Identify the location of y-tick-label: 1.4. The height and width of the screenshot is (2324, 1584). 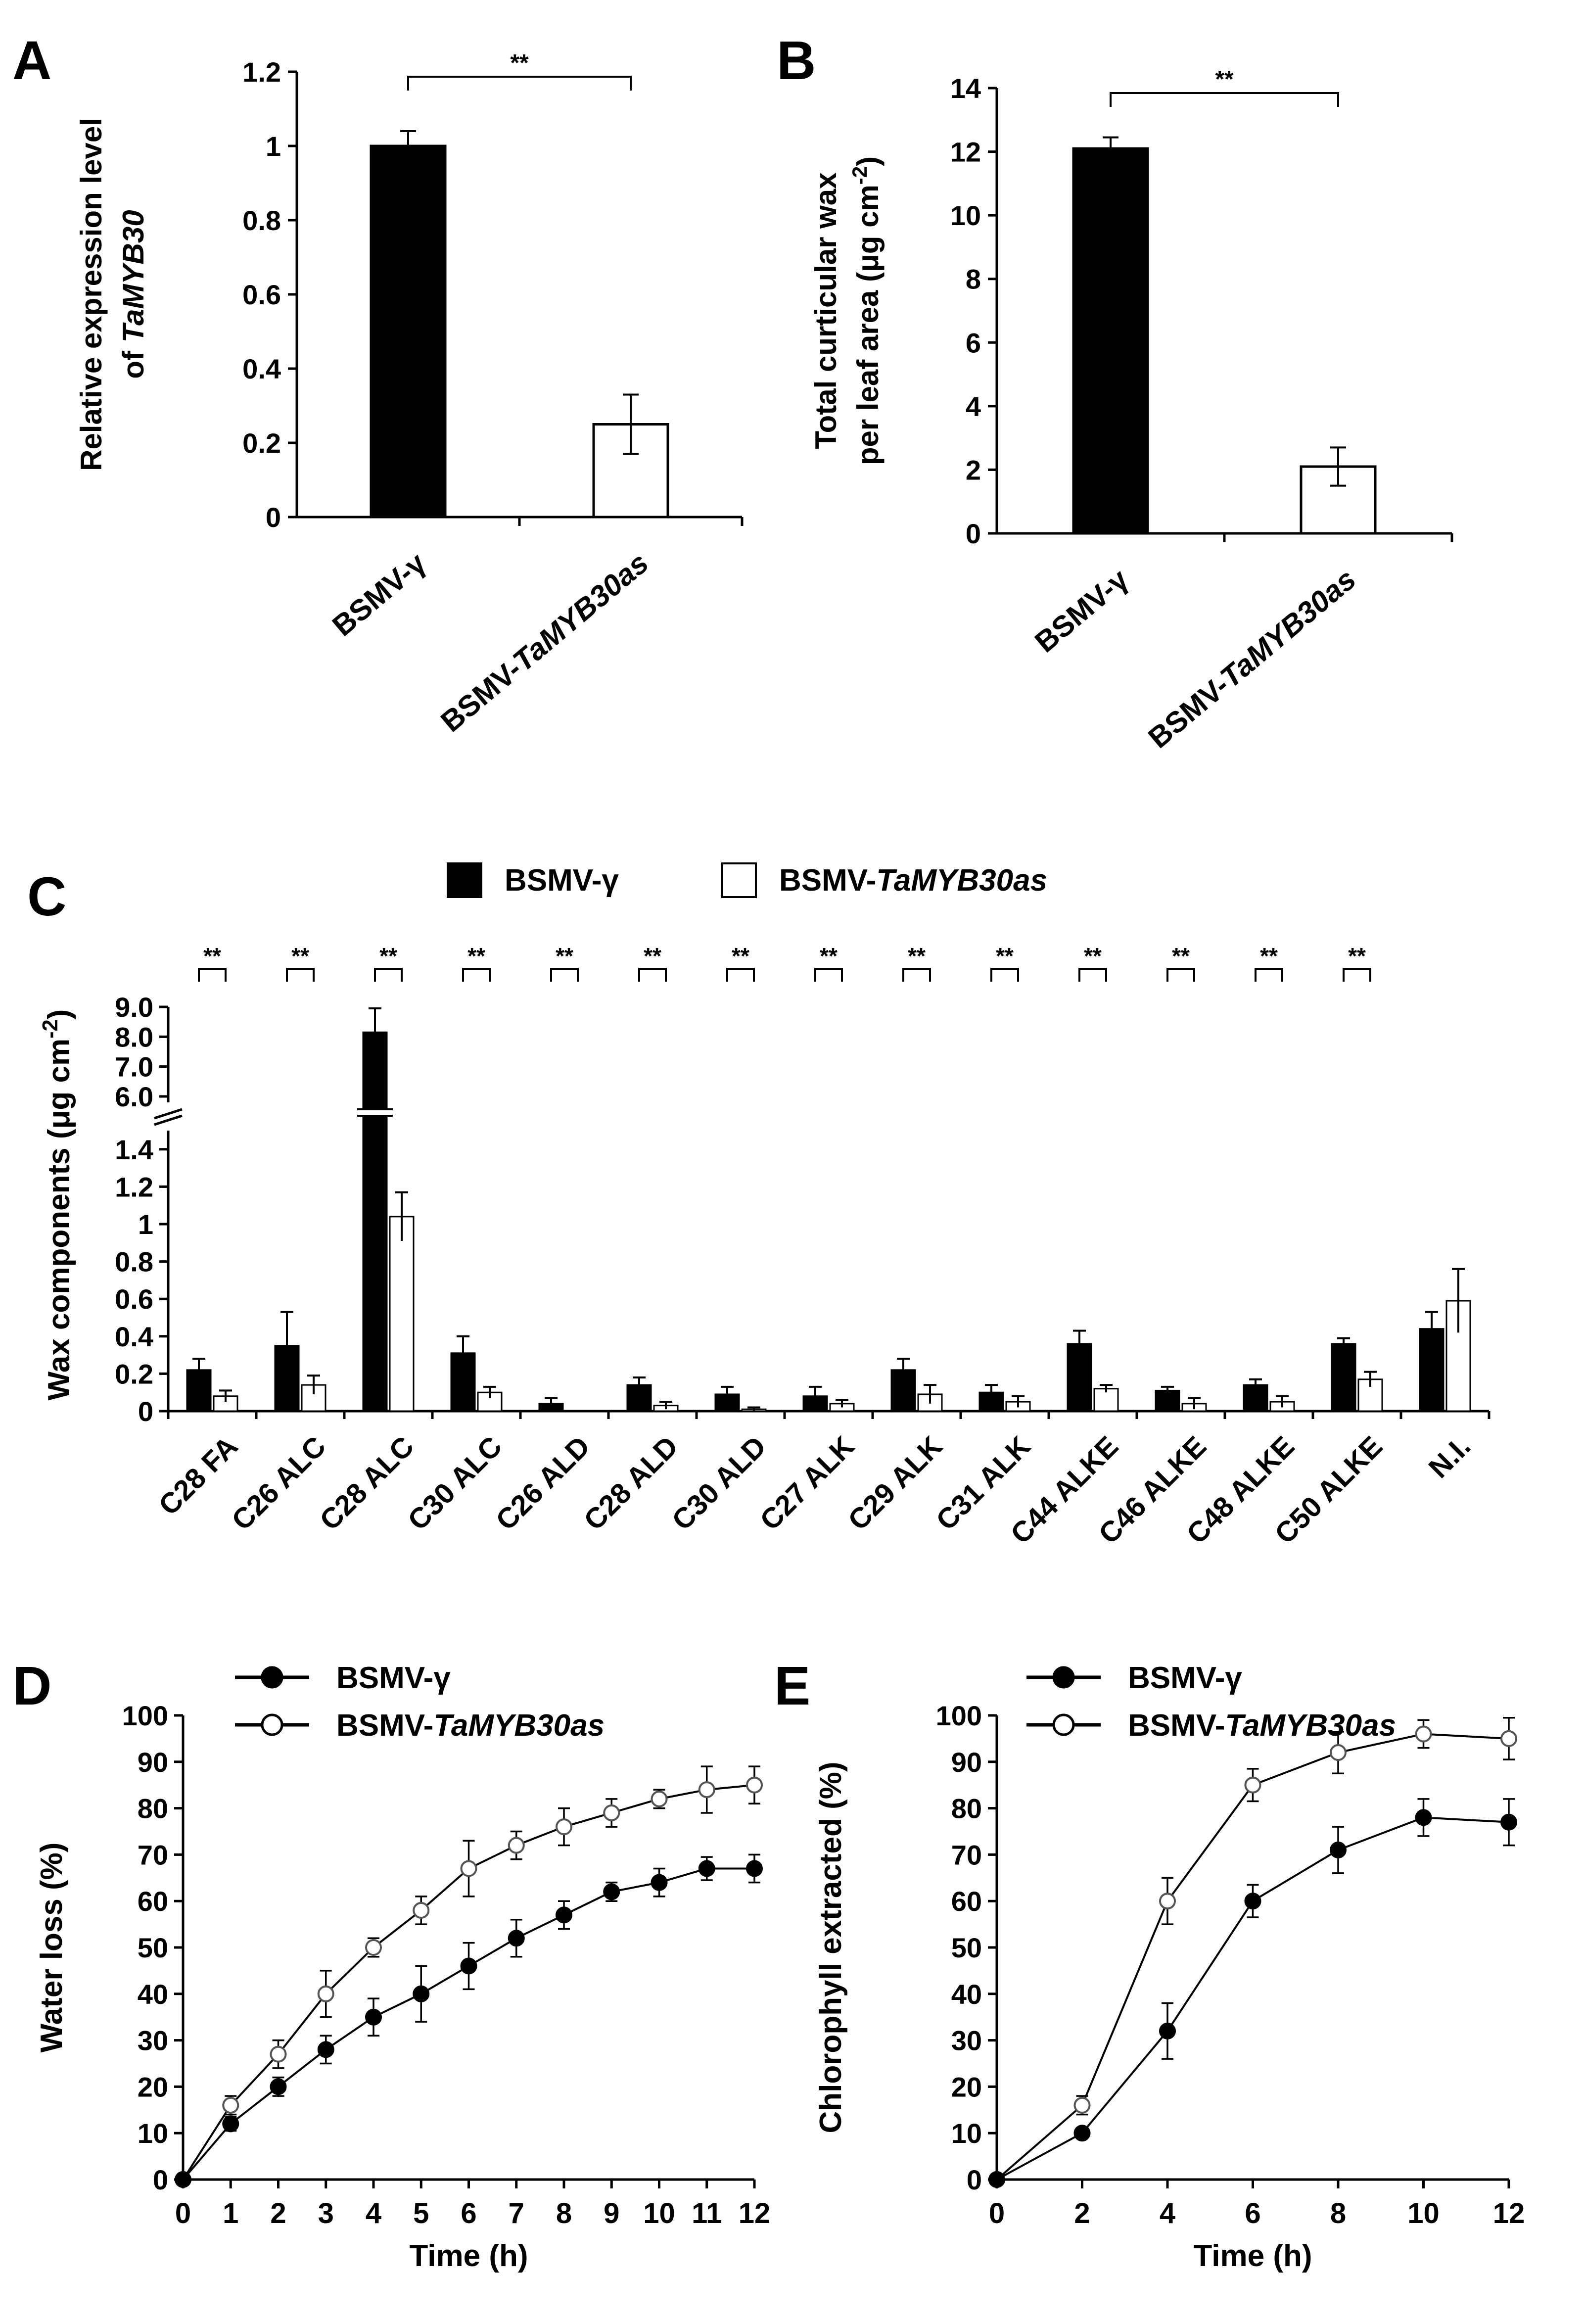
(134, 1149).